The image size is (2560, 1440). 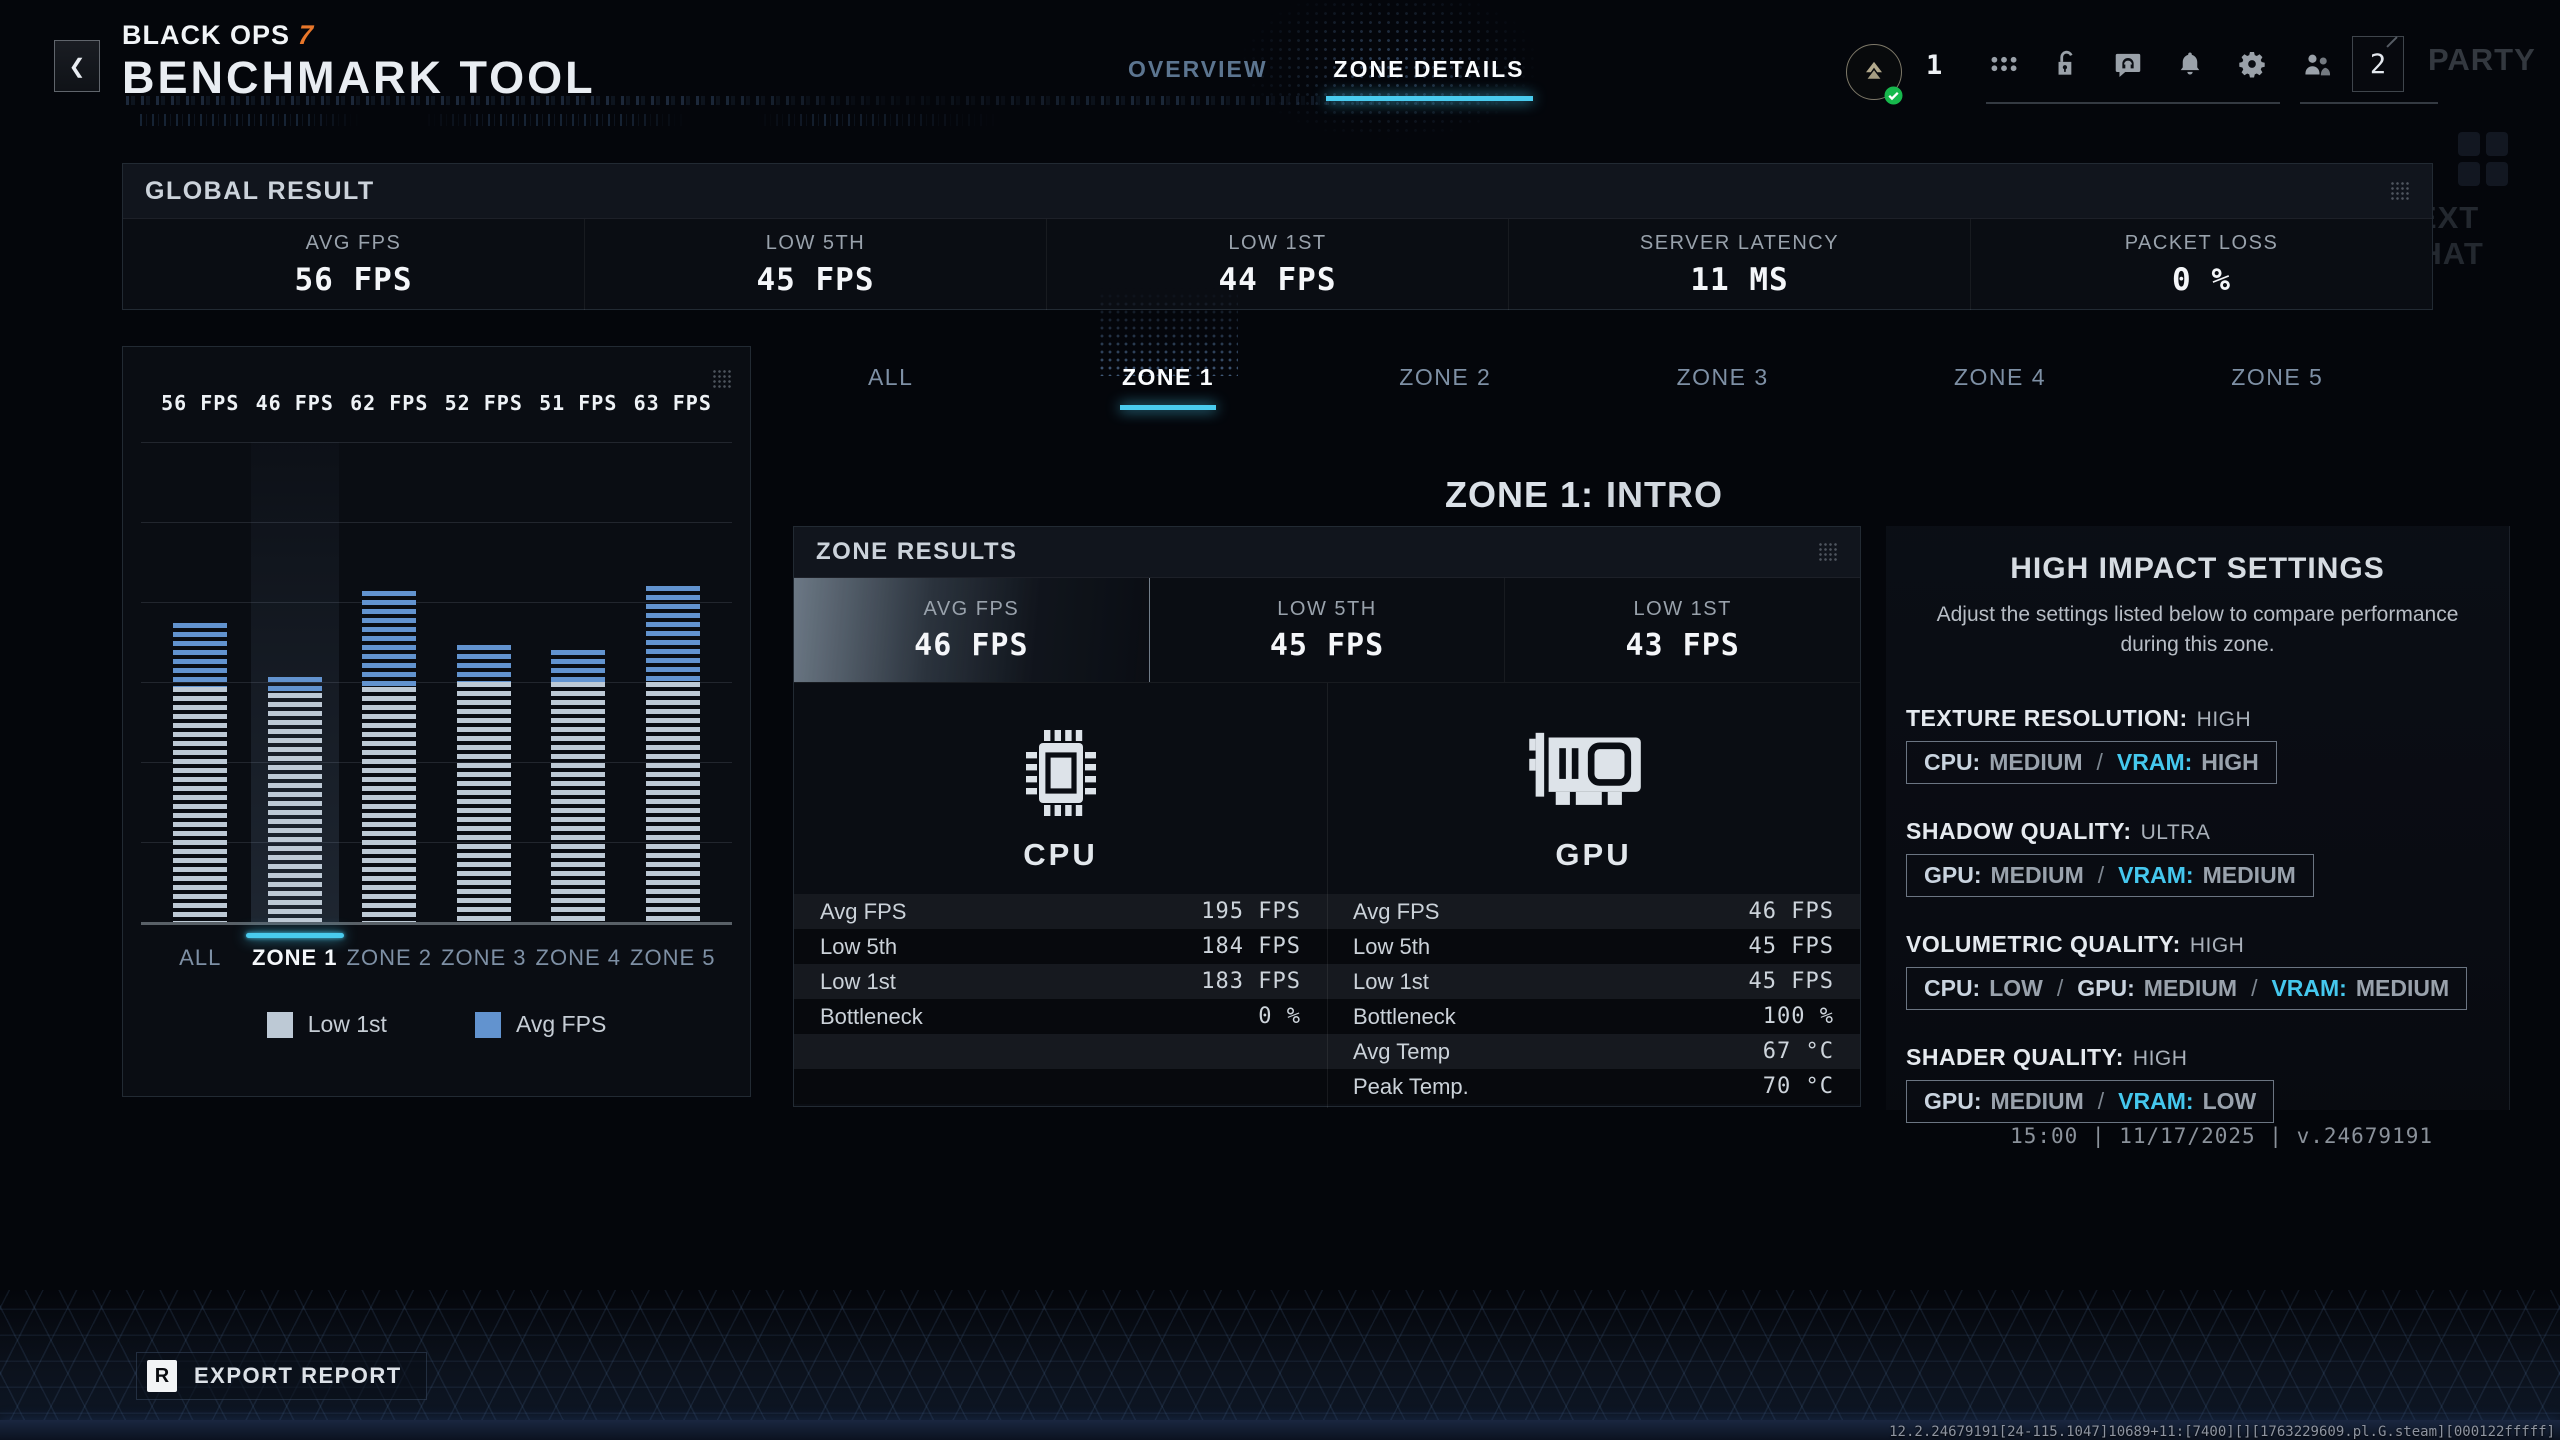 What do you see at coordinates (2201, 279) in the screenshot?
I see `metric-value: 0 %` at bounding box center [2201, 279].